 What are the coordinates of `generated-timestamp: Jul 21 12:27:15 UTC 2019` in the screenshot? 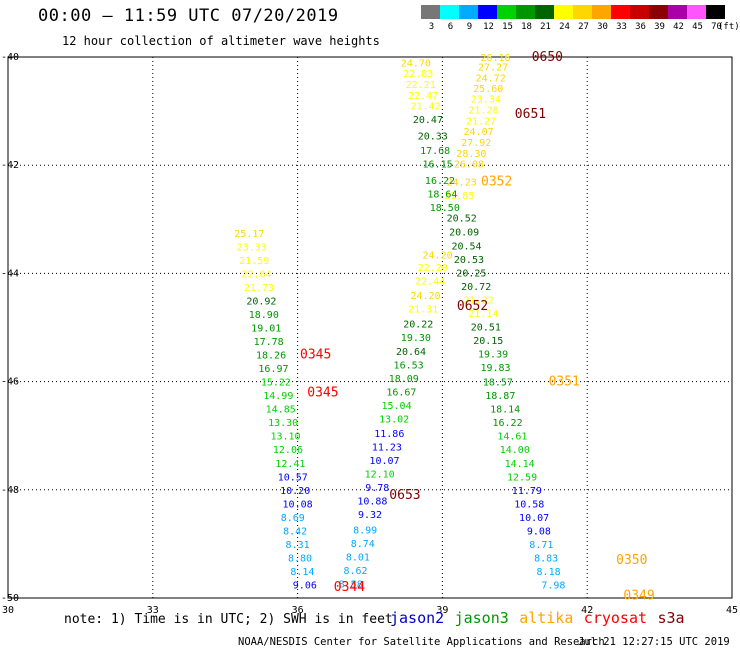 It's located at (654, 642).